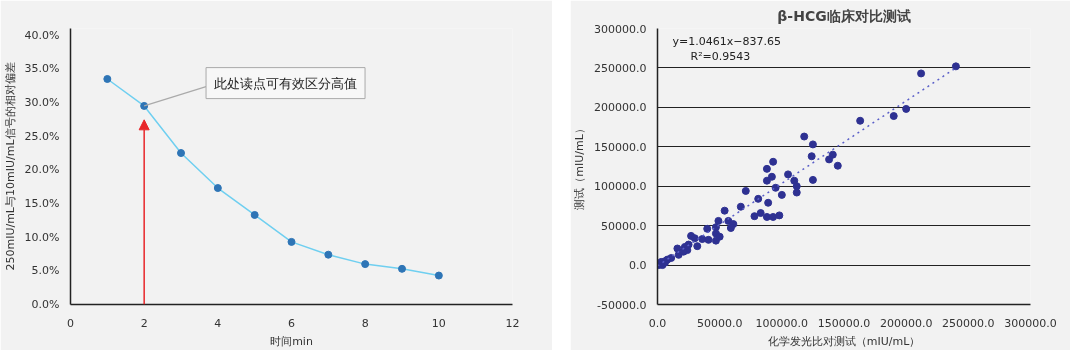 The image size is (1080, 361). What do you see at coordinates (291, 341) in the screenshot?
I see `x-axis-title: 时间min` at bounding box center [291, 341].